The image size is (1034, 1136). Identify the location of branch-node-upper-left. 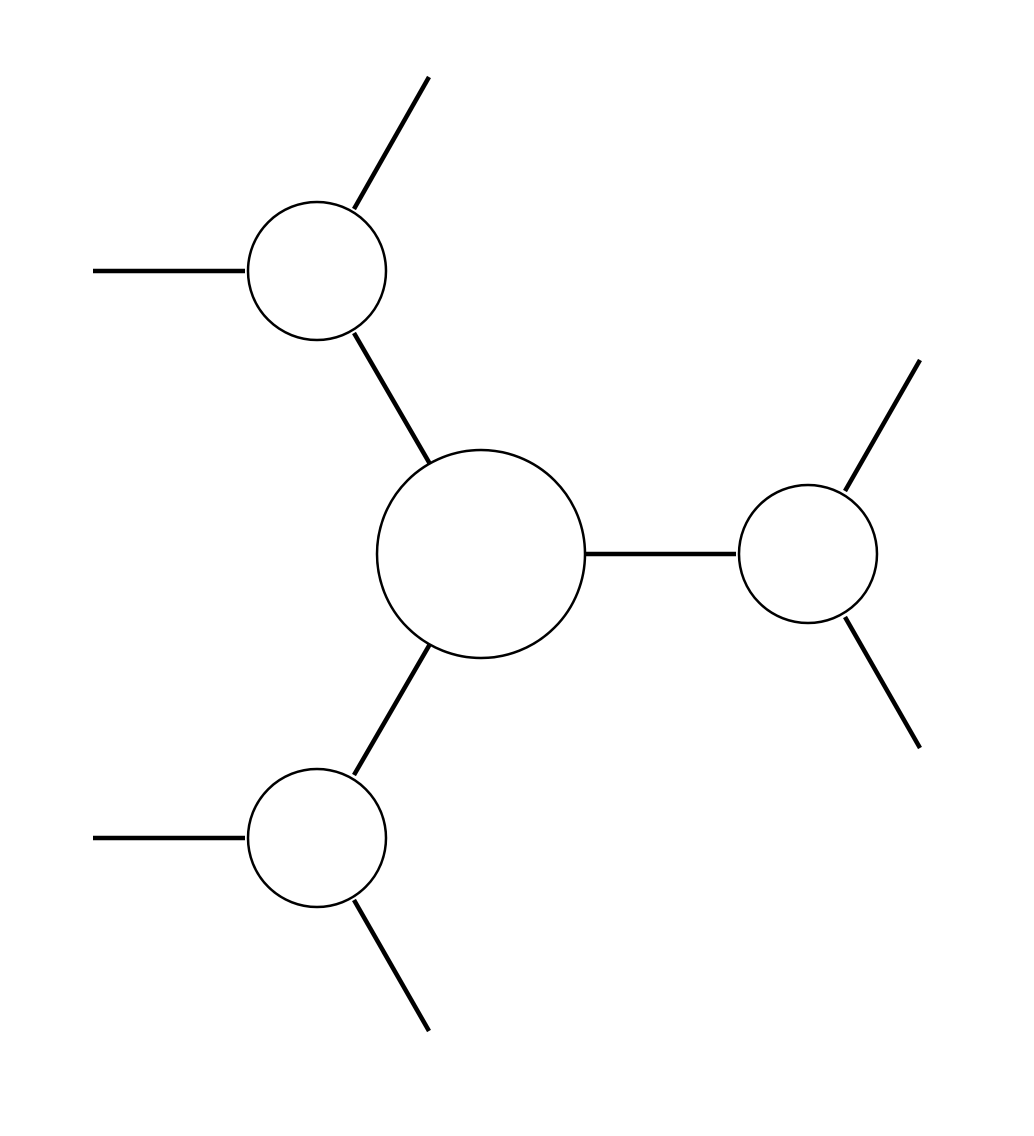
(317, 271).